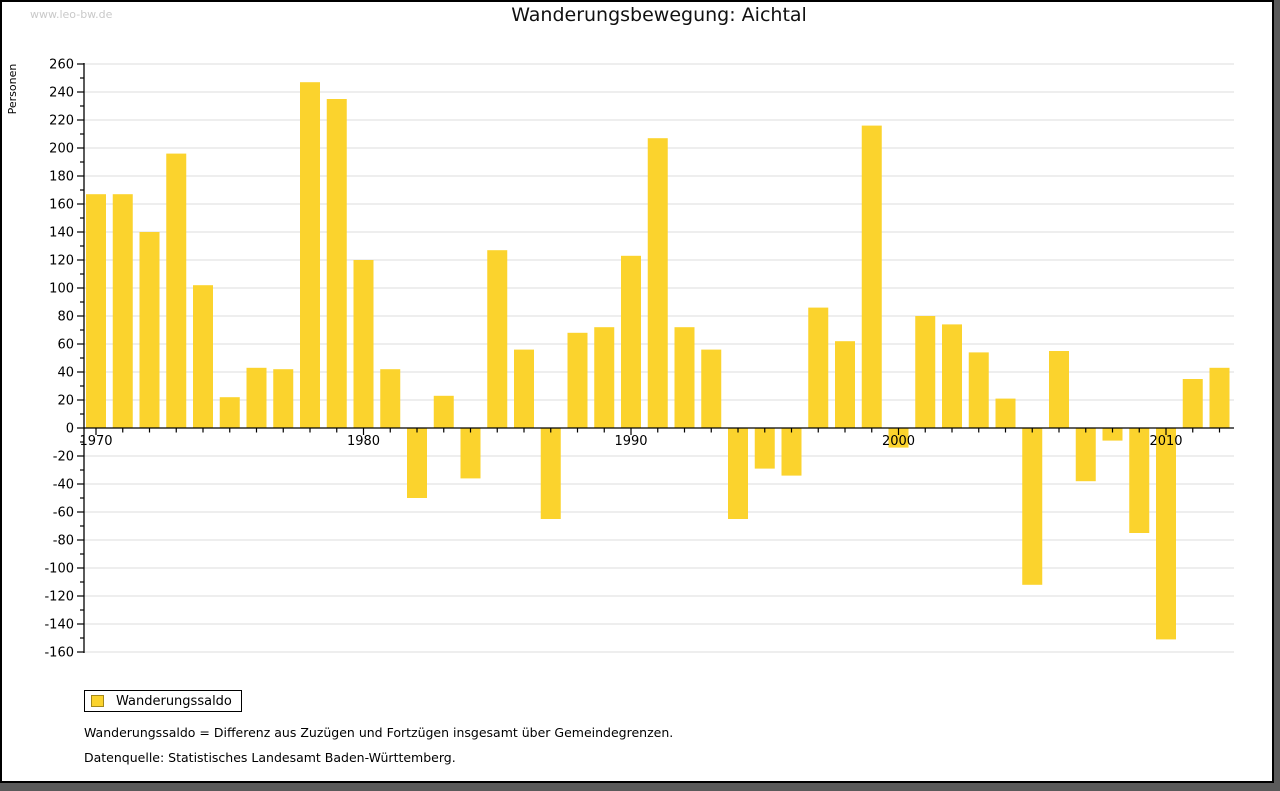  I want to click on bar-1976, so click(256, 397).